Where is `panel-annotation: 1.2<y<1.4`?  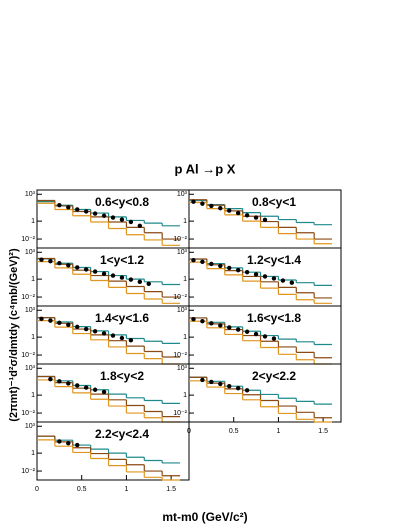 panel-annotation: 1.2<y<1.4 is located at coordinates (274, 260).